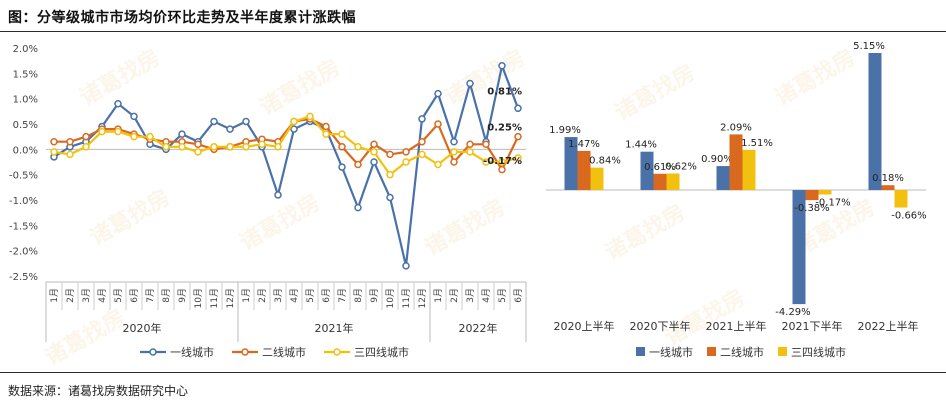 The width and height of the screenshot is (946, 403). What do you see at coordinates (584, 144) in the screenshot?
I see `bar-value-label: 1.47%` at bounding box center [584, 144].